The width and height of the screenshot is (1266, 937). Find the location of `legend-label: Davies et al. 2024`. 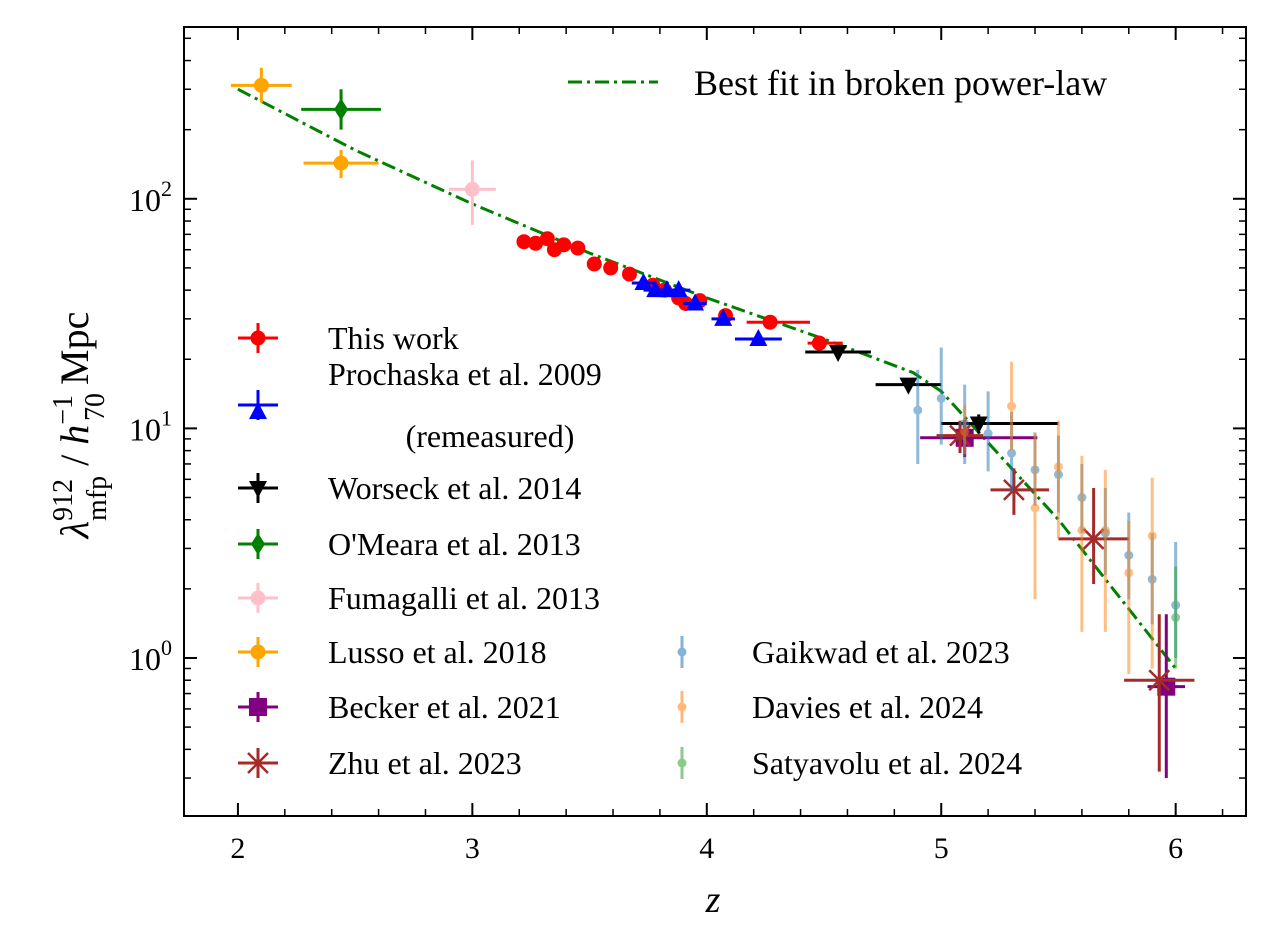

legend-label: Davies et al. 2024 is located at coordinates (867, 707).